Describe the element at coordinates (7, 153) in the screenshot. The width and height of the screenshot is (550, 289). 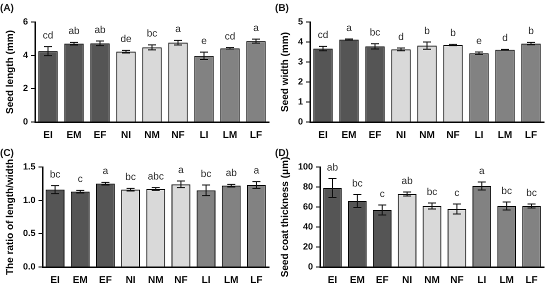
I see `chart-title: (C)` at that location.